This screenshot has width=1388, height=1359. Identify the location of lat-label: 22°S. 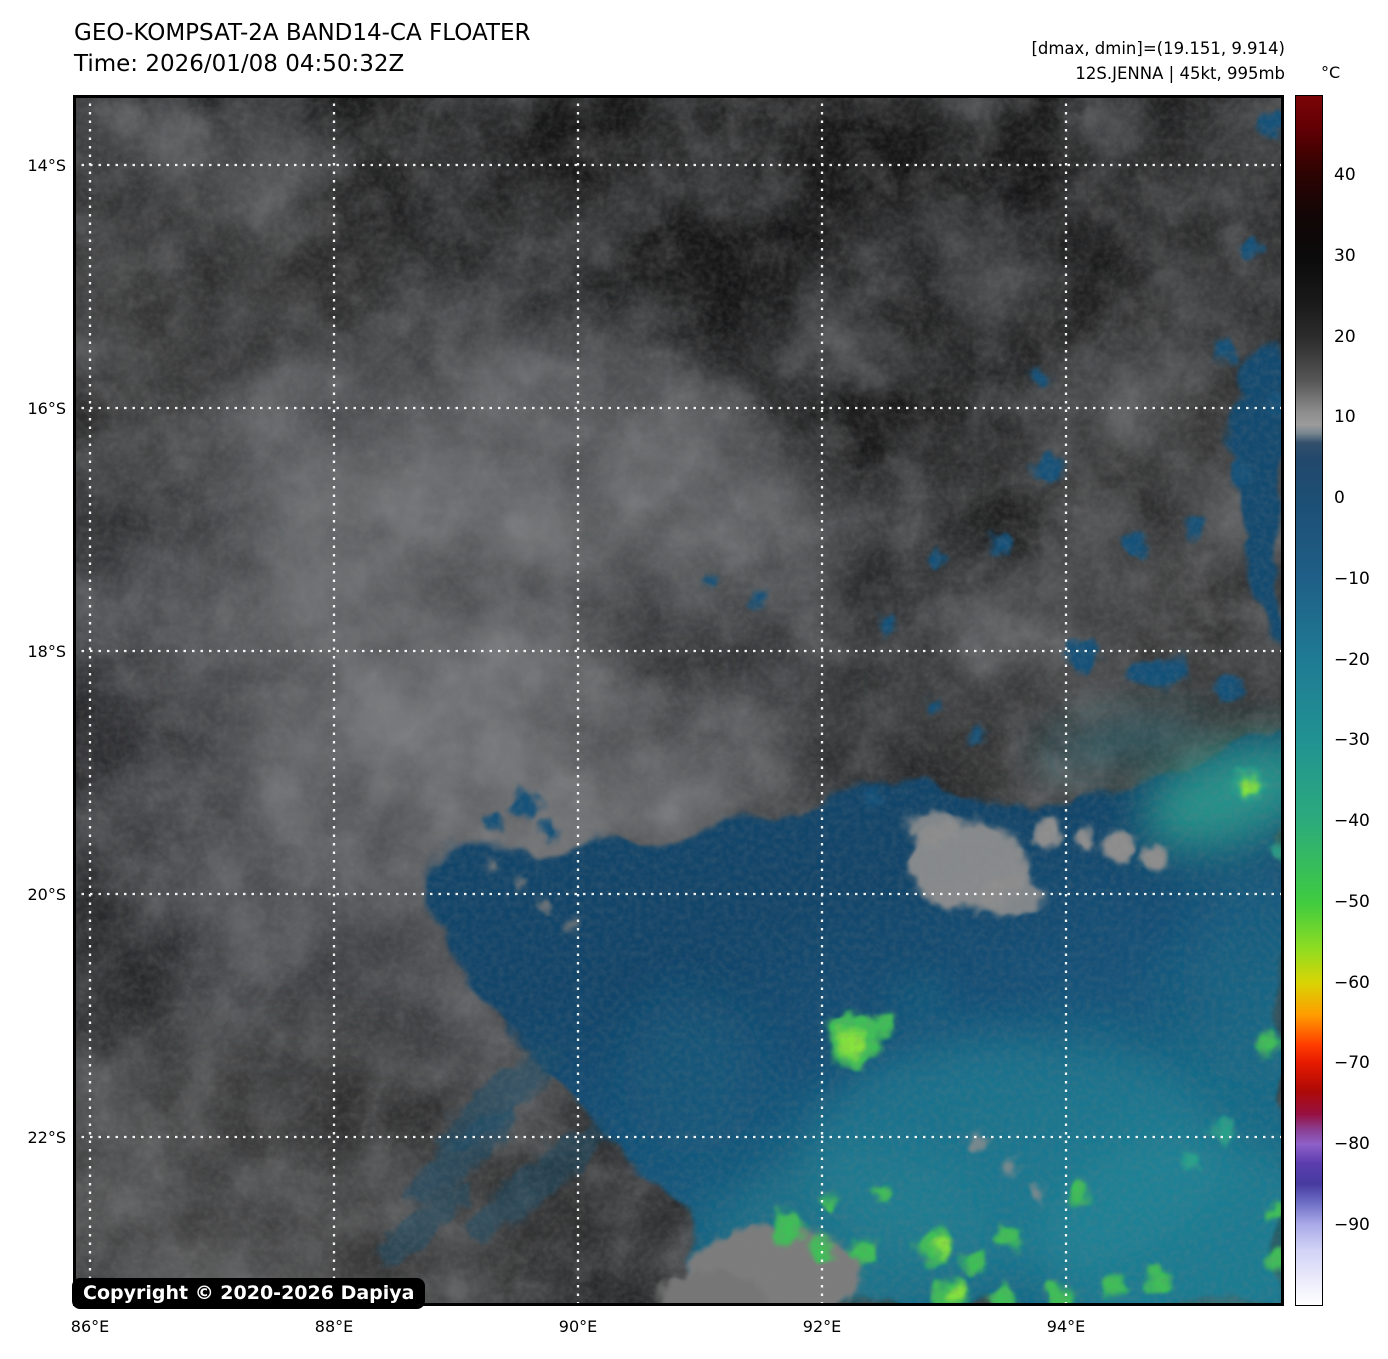
(46, 1137).